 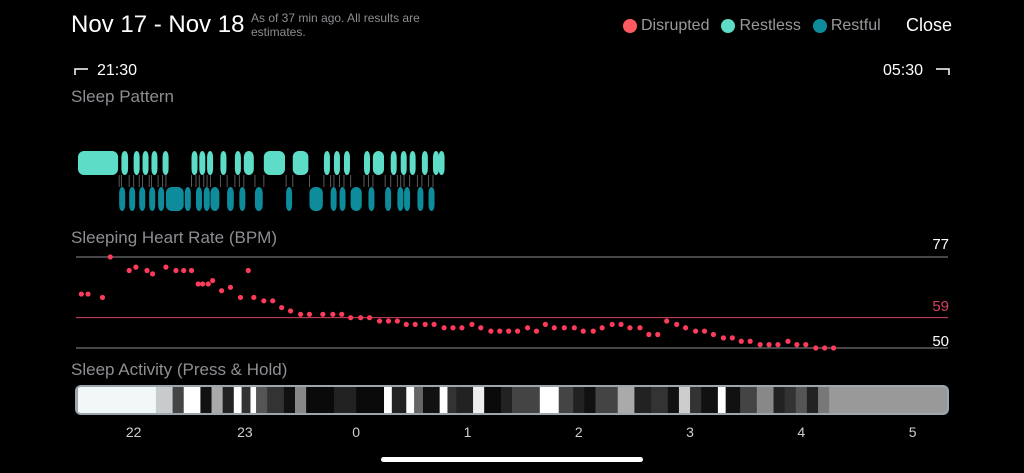 I want to click on legend-item-restless: Restless, so click(x=761, y=26).